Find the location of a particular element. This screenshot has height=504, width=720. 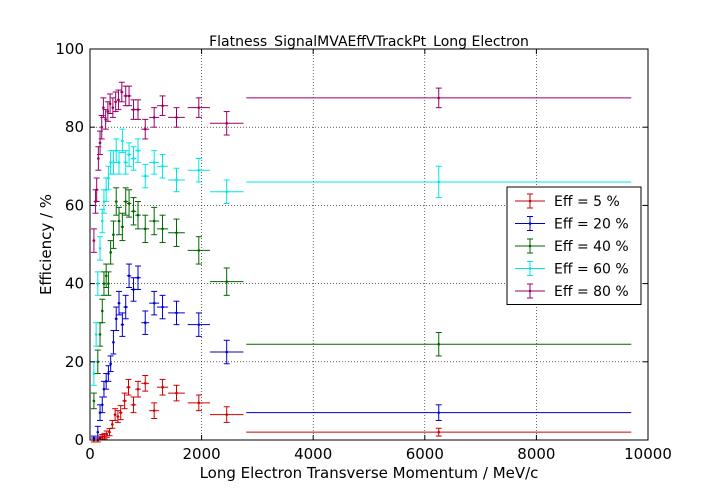

legend-entry: Eff = 5 % is located at coordinates (567, 201).